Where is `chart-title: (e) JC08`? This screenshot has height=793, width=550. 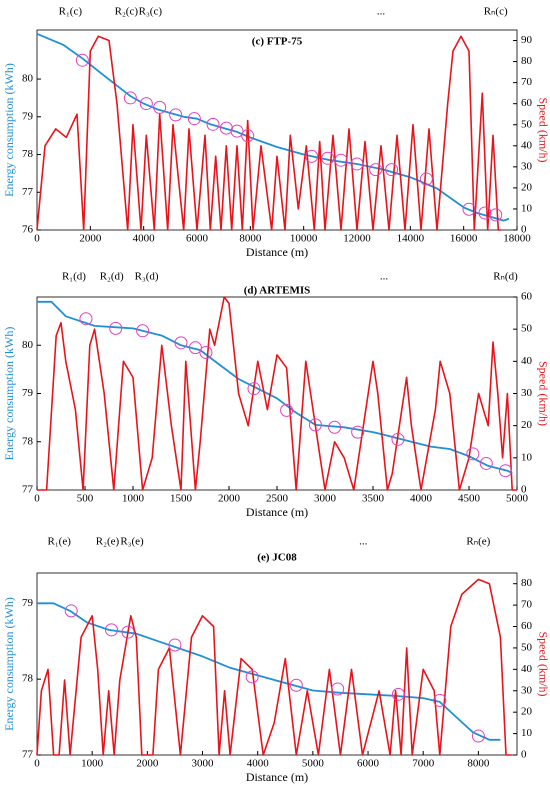 chart-title: (e) JC08 is located at coordinates (277, 558).